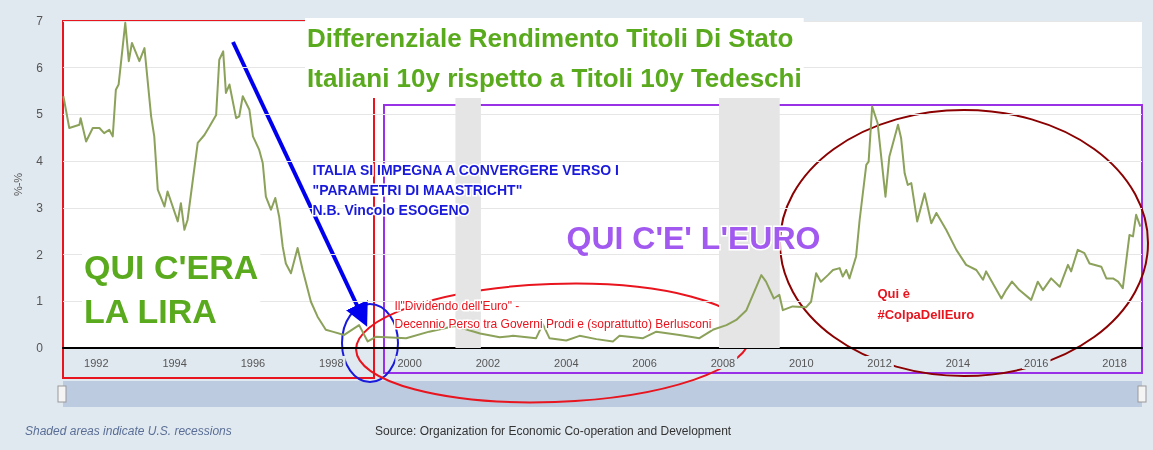 This screenshot has width=1153, height=450. What do you see at coordinates (554, 58) in the screenshot?
I see `text: Differenziale Rendimento Titoli Di Stato Italiani 10y rispetto a Titoli 10y Tedeschi` at bounding box center [554, 58].